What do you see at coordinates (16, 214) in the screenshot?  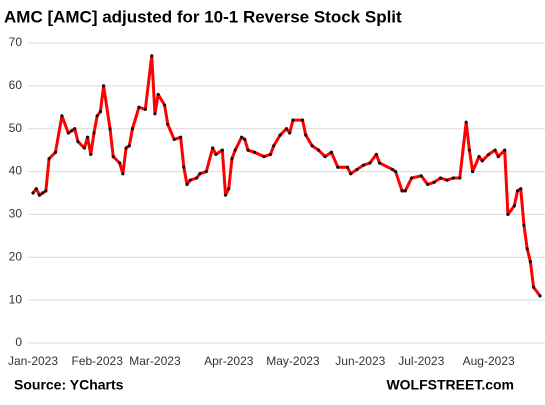 I see `y-tick-label: 30` at bounding box center [16, 214].